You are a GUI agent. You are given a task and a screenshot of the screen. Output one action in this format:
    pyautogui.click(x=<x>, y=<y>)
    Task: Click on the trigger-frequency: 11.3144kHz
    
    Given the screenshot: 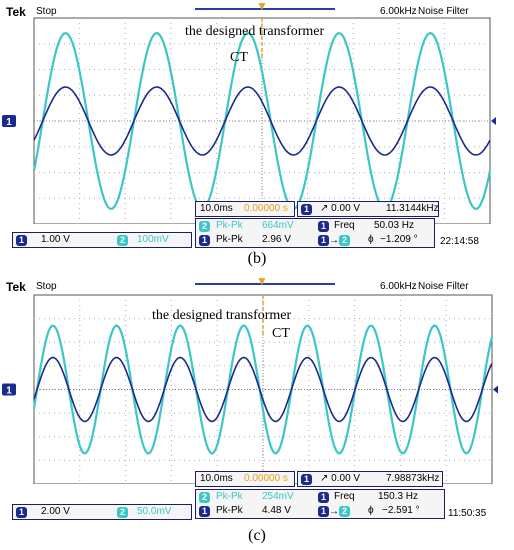 What is the action you would take?
    pyautogui.click(x=412, y=208)
    